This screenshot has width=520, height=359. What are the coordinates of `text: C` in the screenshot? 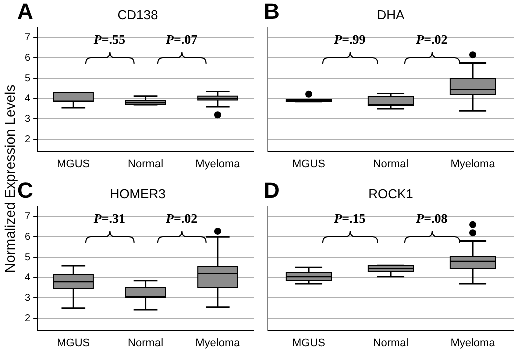 It's located at (26, 191).